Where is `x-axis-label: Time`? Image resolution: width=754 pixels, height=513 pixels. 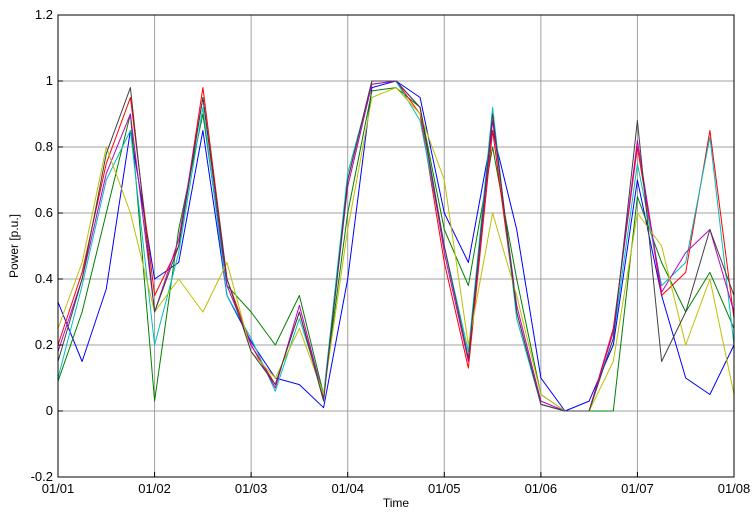
x-axis-label: Time is located at coordinates (396, 503).